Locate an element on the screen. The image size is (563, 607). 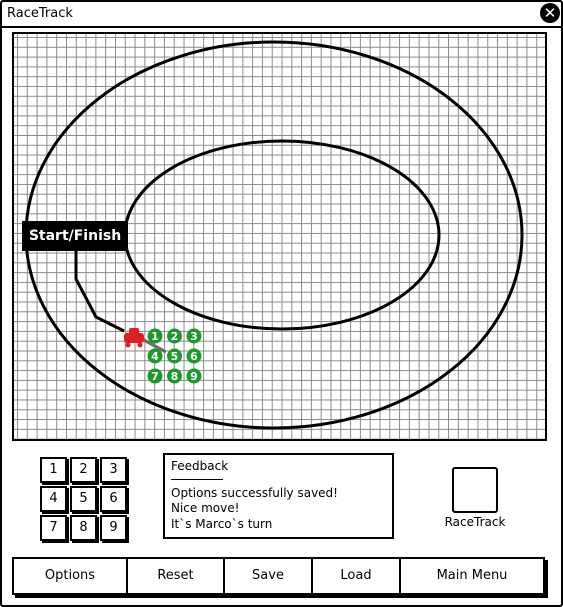
logo-image is located at coordinates (475, 490).